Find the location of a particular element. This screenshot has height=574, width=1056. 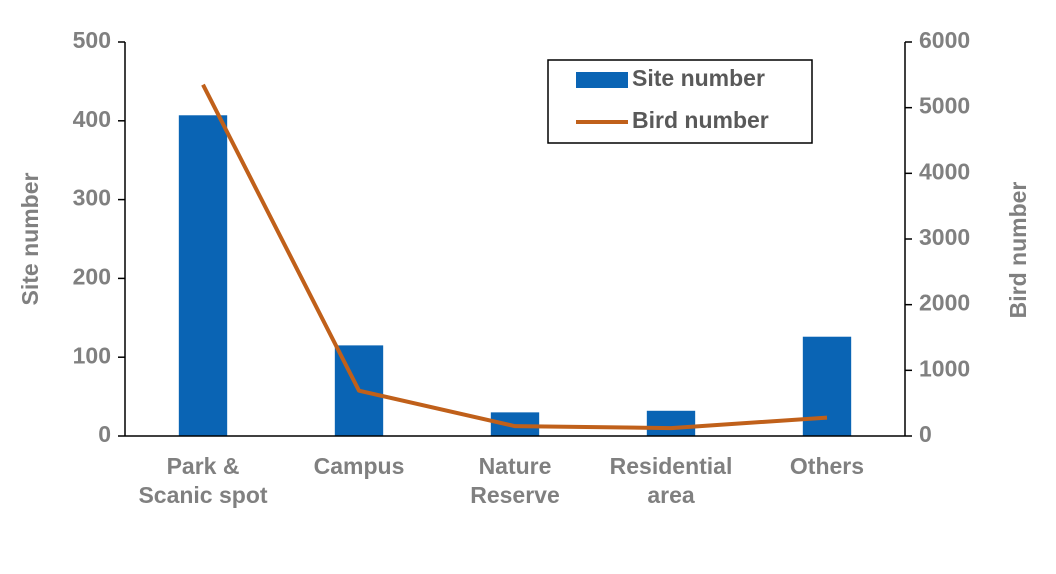

y-tick-label: 200 is located at coordinates (92, 276).